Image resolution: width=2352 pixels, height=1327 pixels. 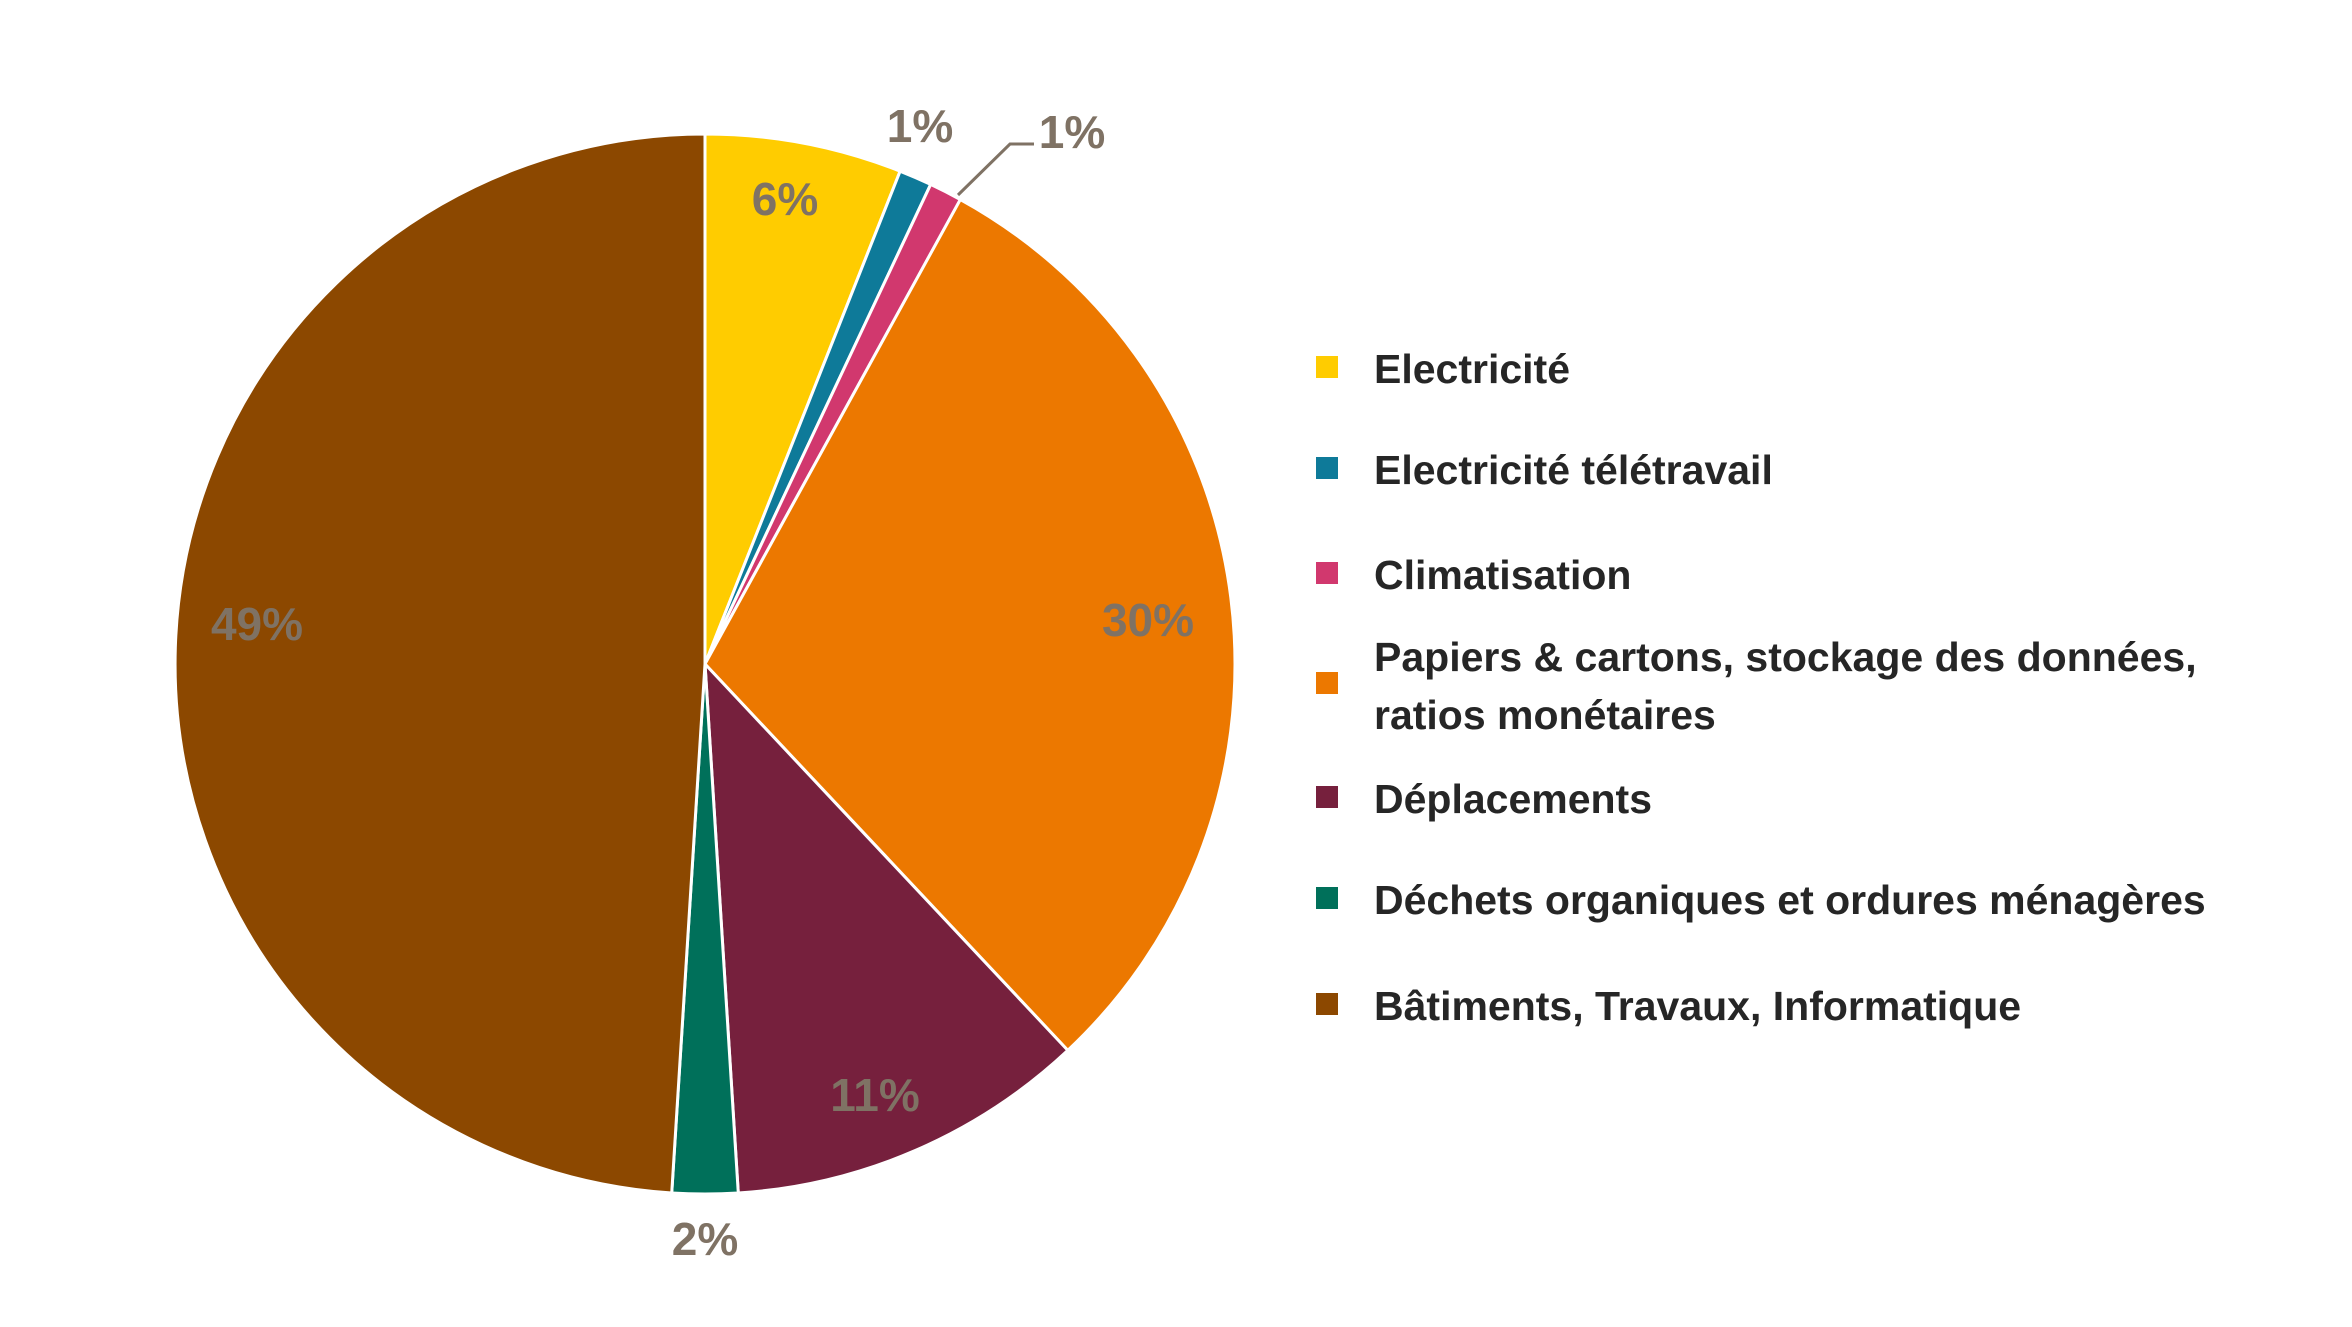 What do you see at coordinates (1573, 470) in the screenshot?
I see `legend-label-electricite-teletravail: Electricité télétravail` at bounding box center [1573, 470].